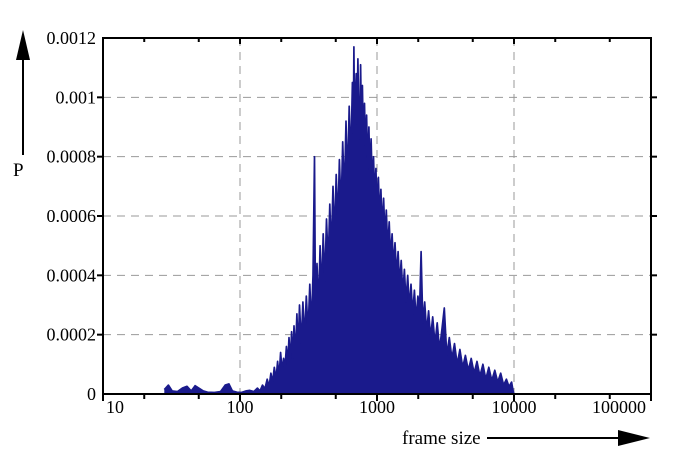  I want to click on x-tick-label: 100, so click(240, 407).